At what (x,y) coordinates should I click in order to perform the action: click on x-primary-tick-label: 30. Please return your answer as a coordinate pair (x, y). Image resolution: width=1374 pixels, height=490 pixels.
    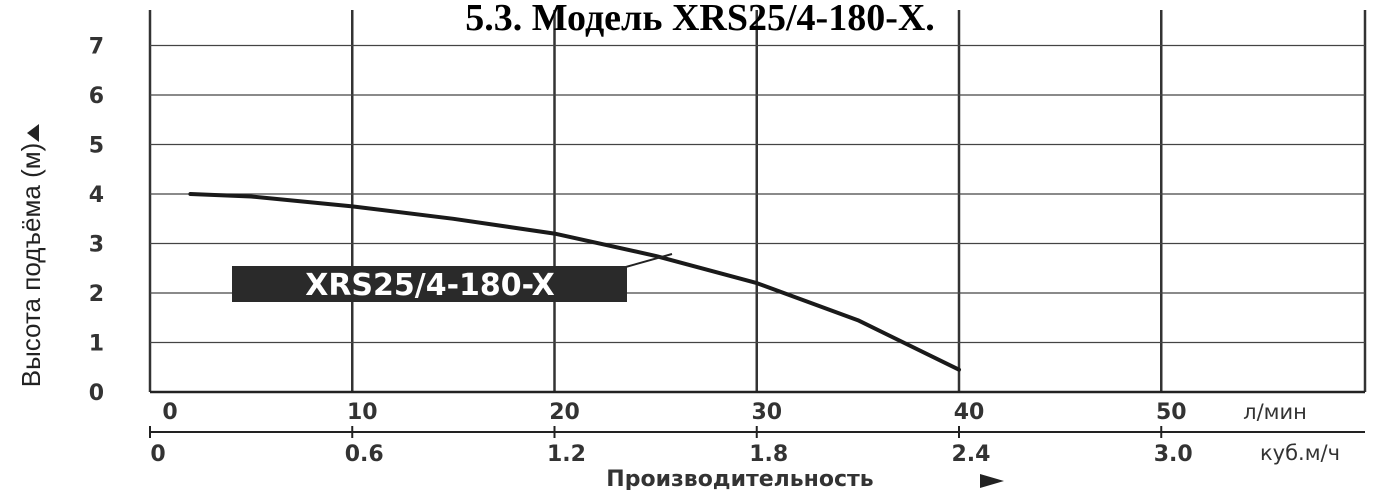
    Looking at the image, I should click on (766, 412).